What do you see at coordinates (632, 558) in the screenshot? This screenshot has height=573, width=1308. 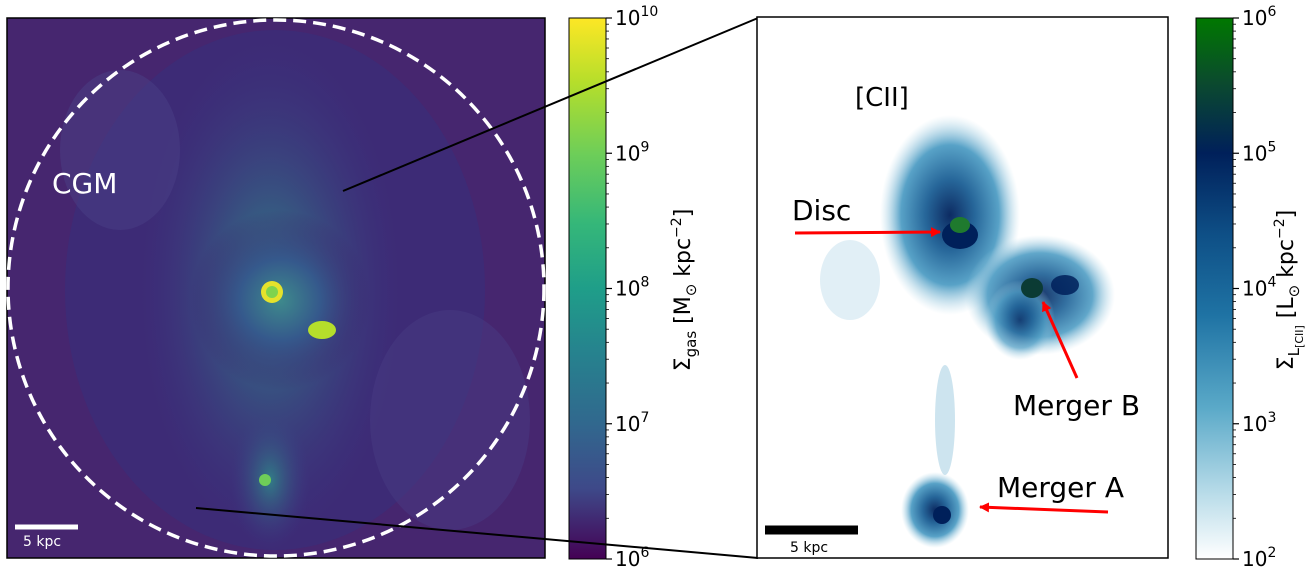 I see `left-colorbar-tick-label: 10⁶` at bounding box center [632, 558].